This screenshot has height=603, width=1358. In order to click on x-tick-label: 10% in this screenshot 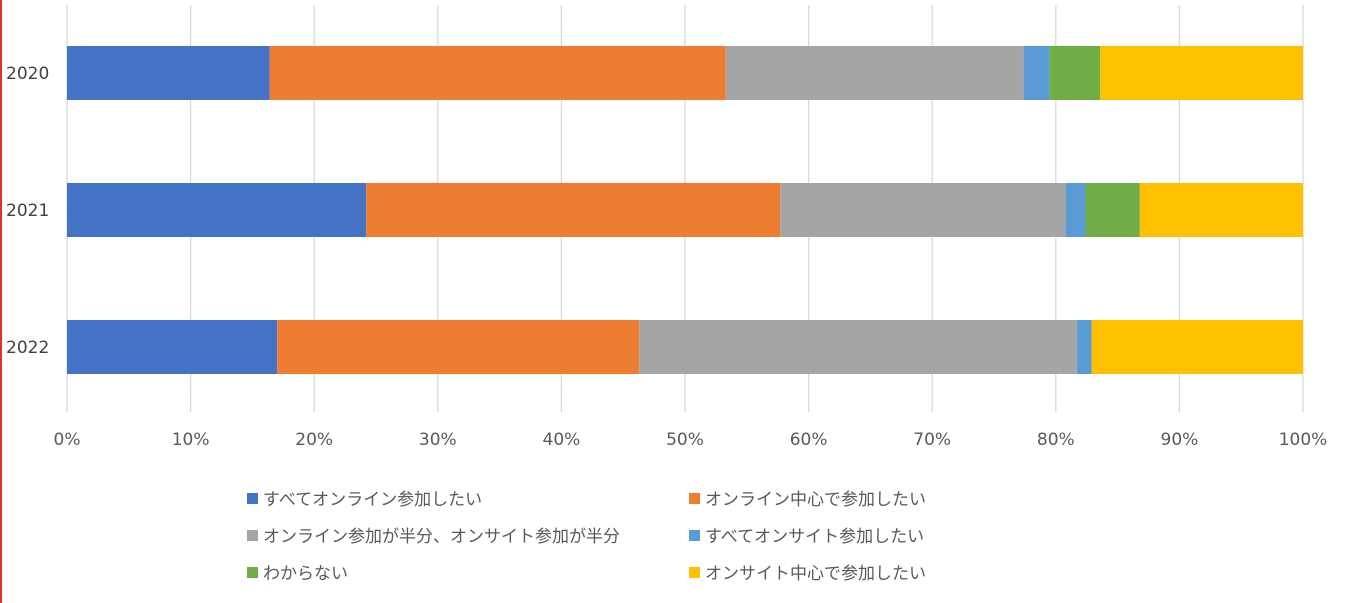, I will do `click(191, 440)`.